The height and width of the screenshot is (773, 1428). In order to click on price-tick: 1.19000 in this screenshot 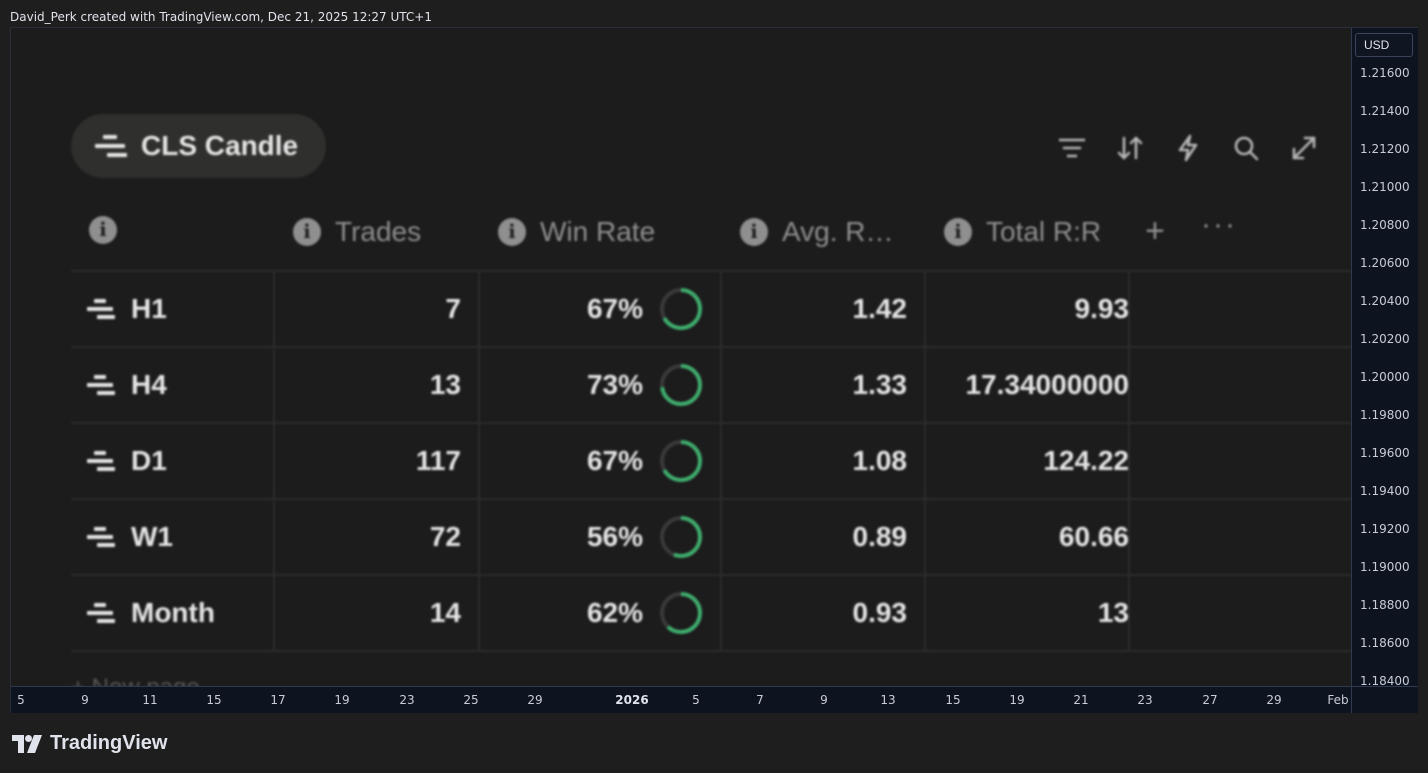, I will do `click(1385, 567)`.